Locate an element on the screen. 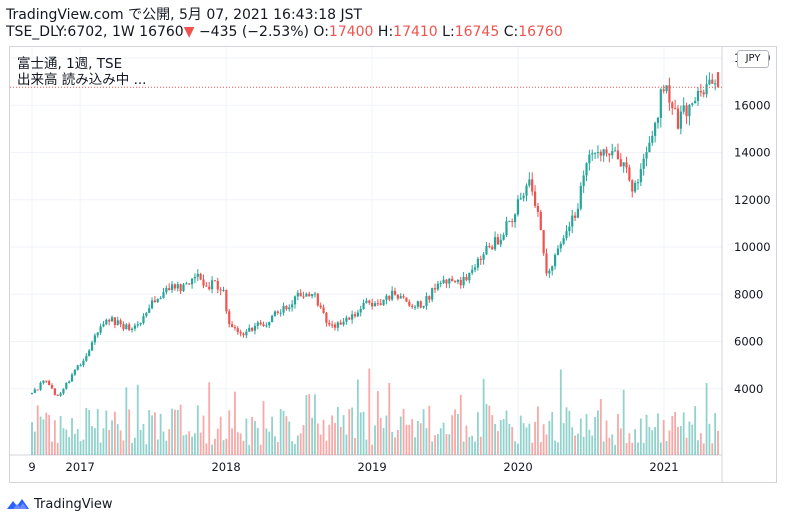  tradingview-footer: TradingView is located at coordinates (59, 504).